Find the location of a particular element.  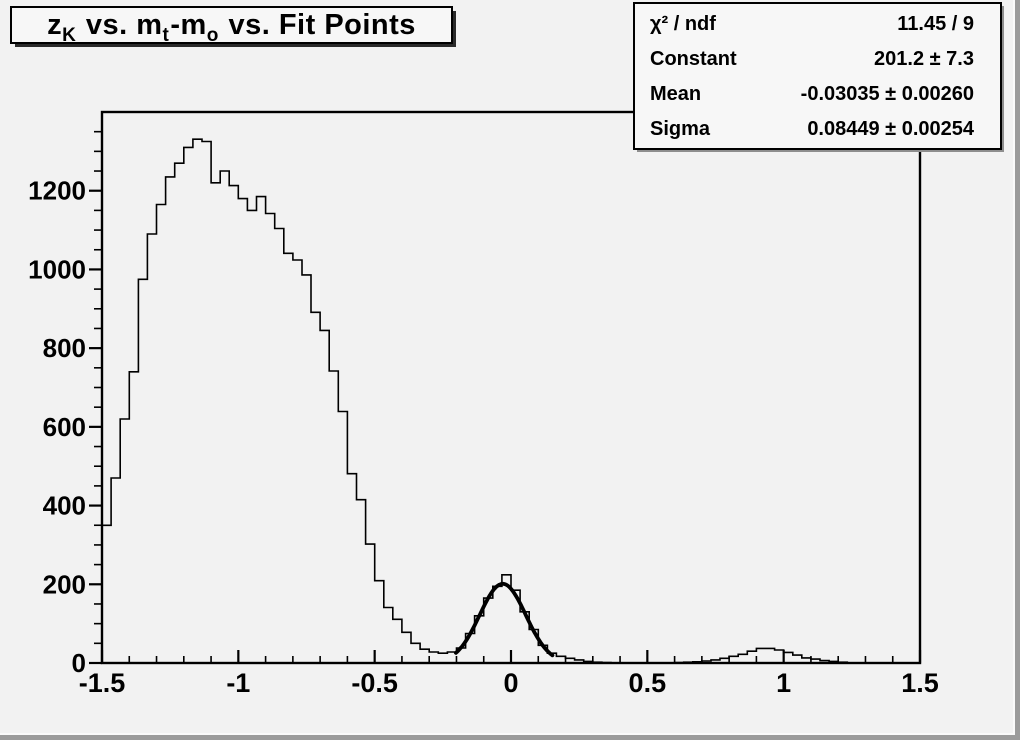

y-axis-tick-label: 1000 is located at coordinates (57, 269).